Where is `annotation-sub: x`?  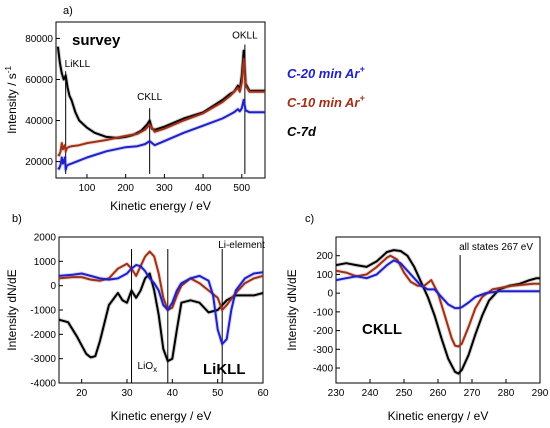 annotation-sub: x is located at coordinates (155, 369).